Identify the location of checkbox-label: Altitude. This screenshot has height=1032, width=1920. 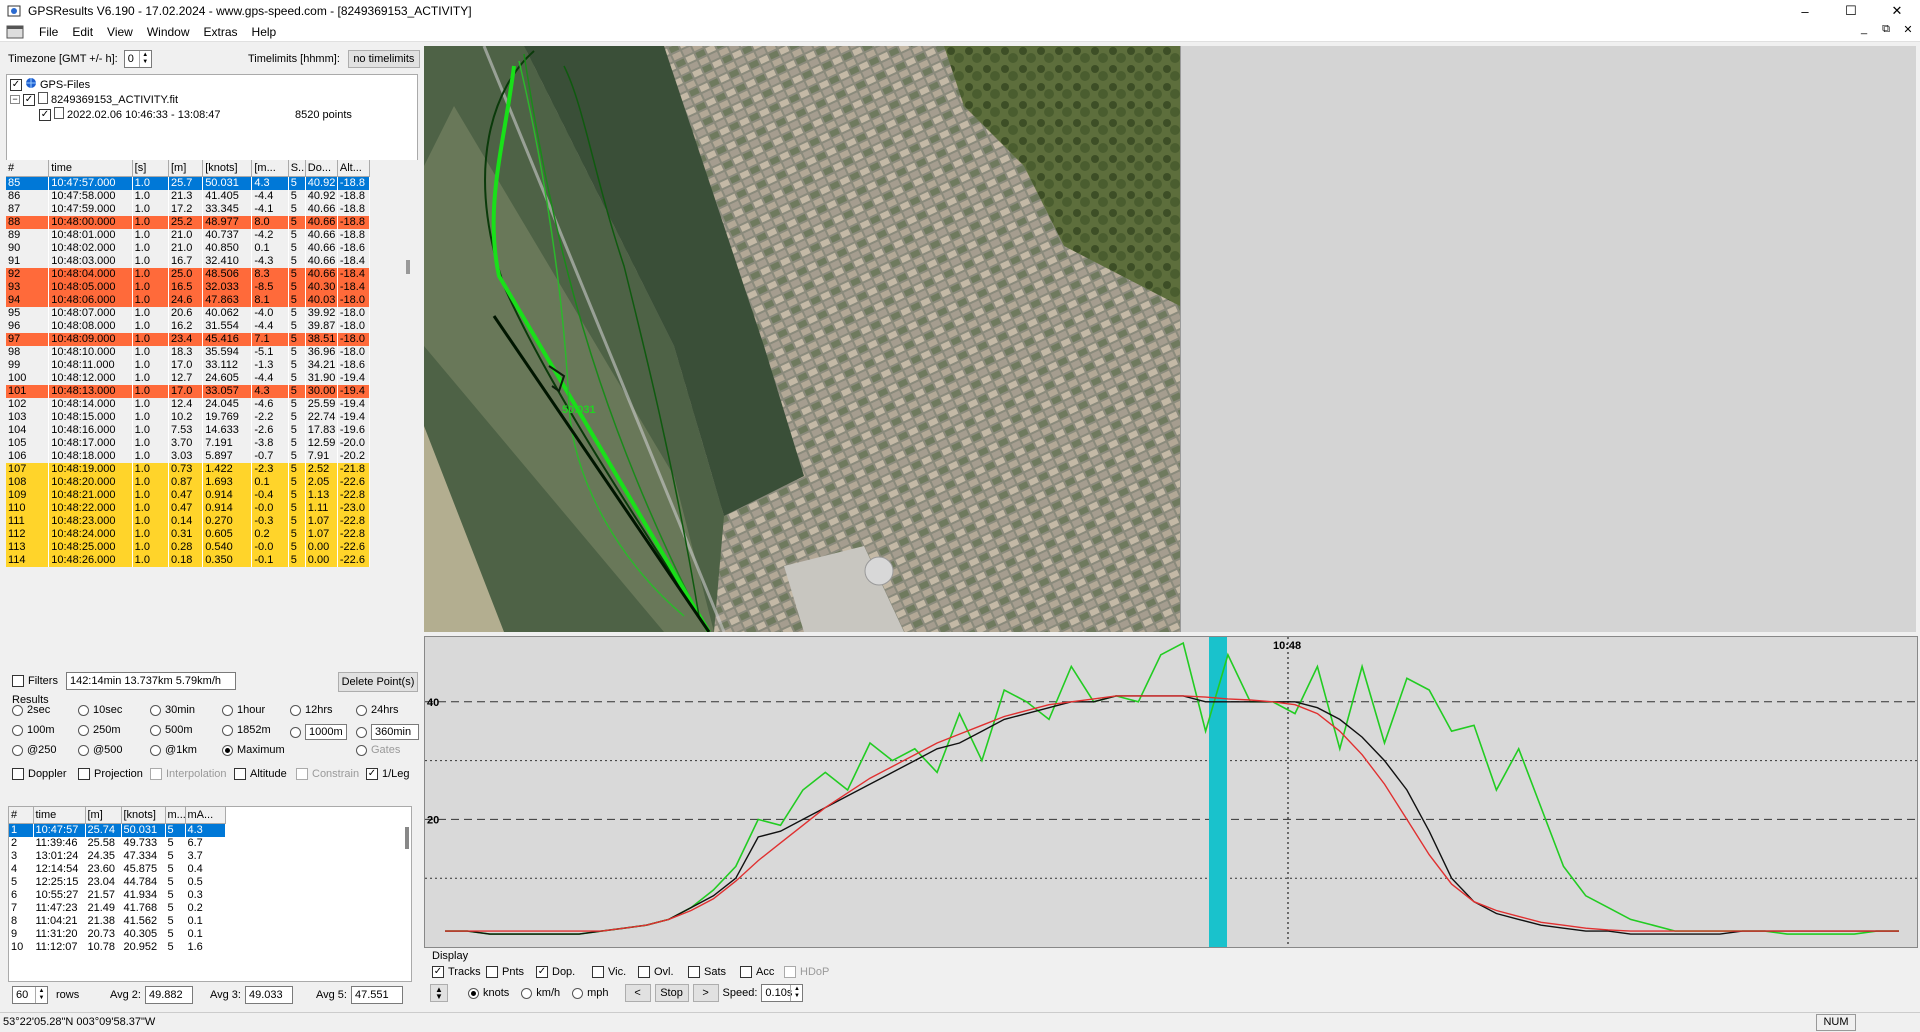
(268, 774).